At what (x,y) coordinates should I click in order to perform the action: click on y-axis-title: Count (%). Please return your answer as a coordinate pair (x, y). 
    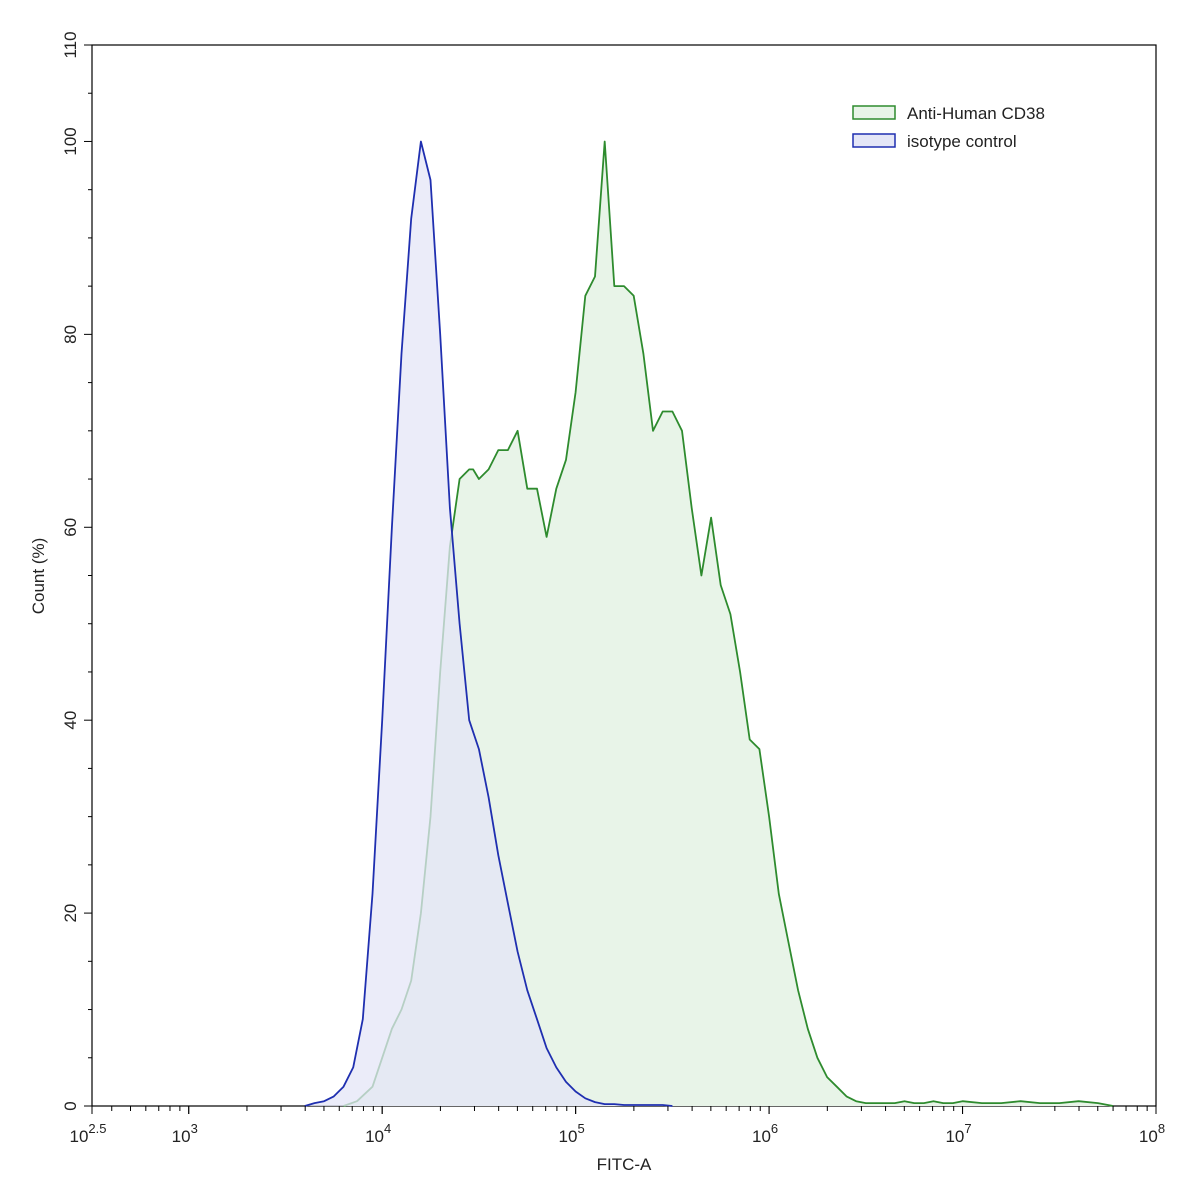
    Looking at the image, I should click on (38, 576).